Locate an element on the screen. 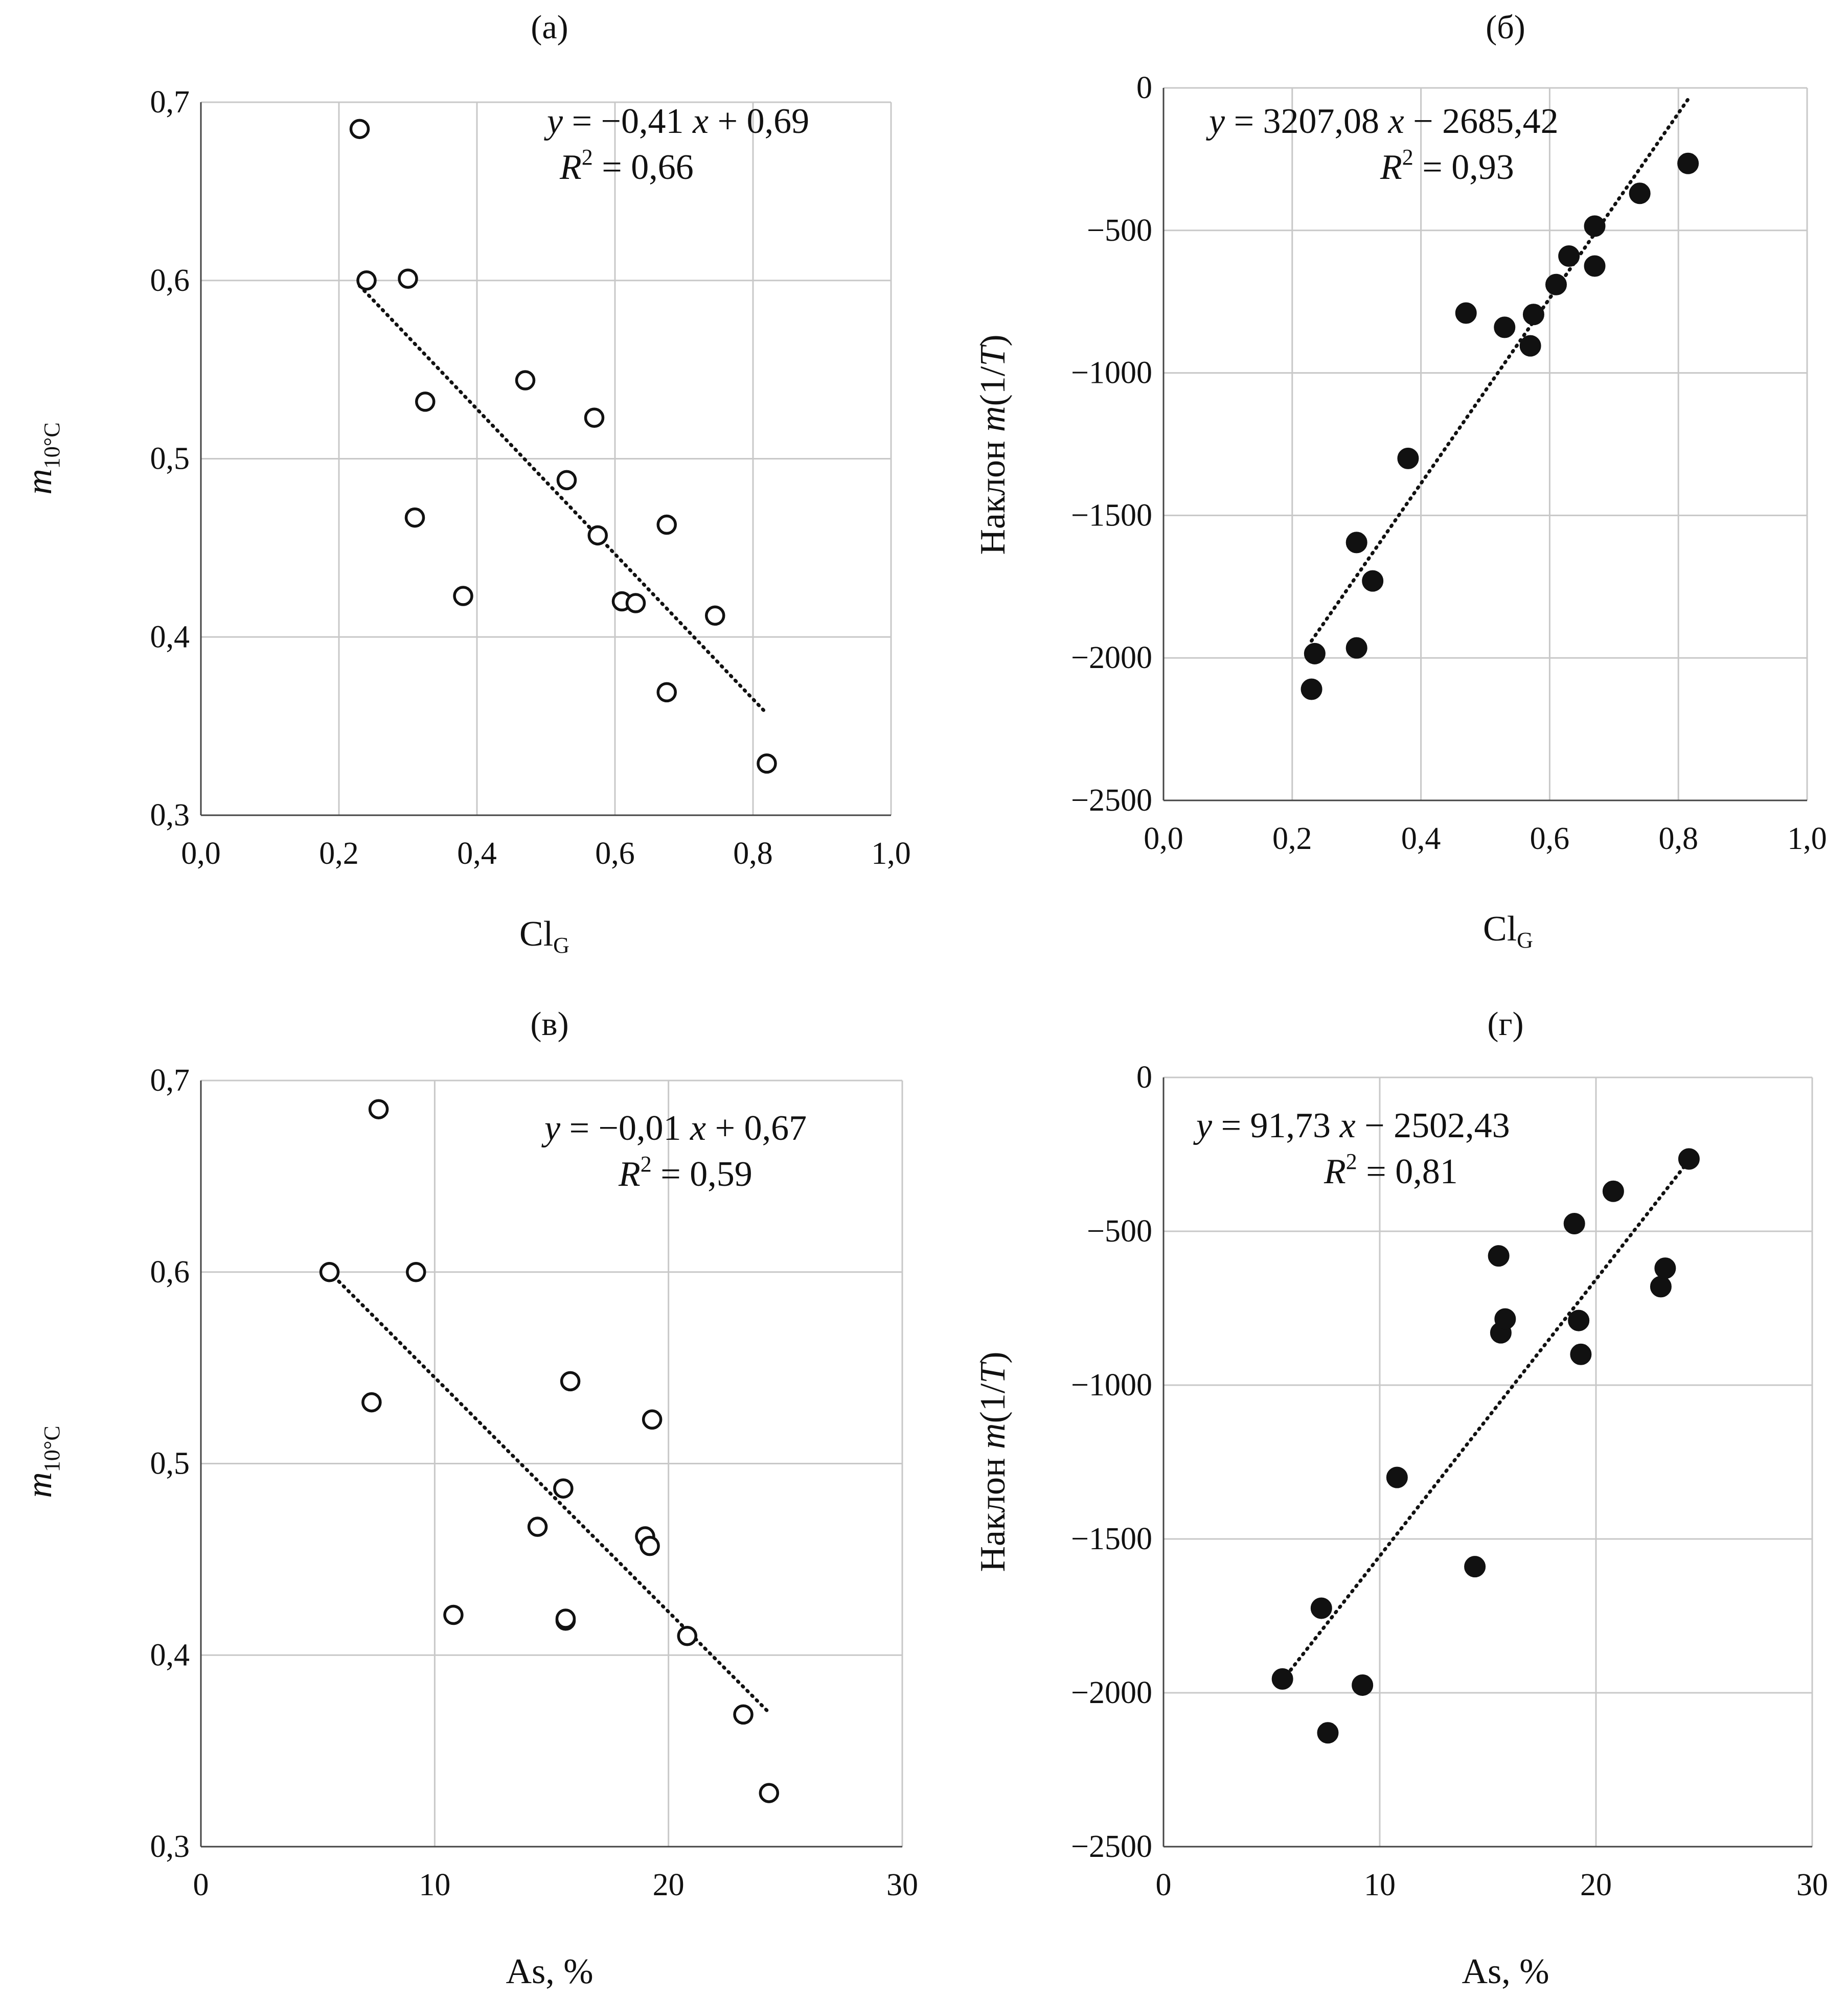 The width and height of the screenshot is (1848, 2000). panel-2-r-squared: R2 = 0,93 is located at coordinates (1447, 166).